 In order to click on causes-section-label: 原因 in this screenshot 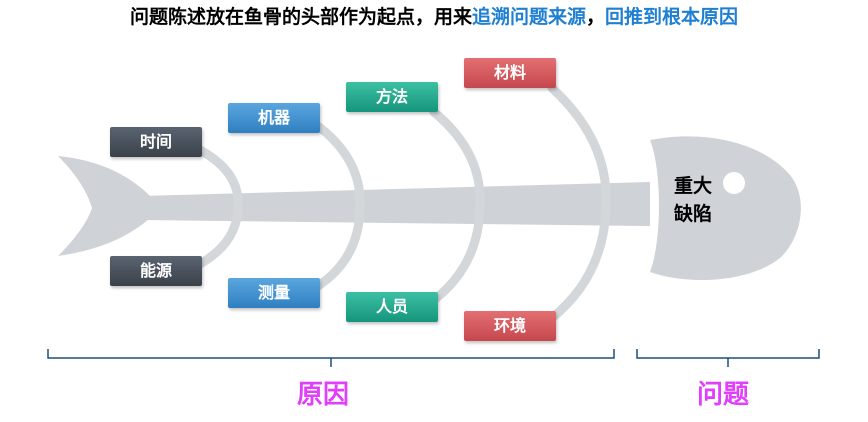, I will do `click(323, 395)`.